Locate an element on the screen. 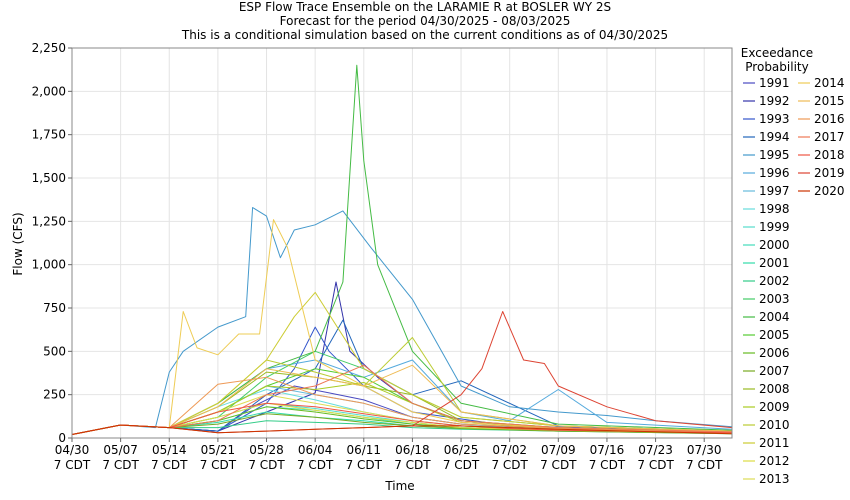 The image size is (850, 500). x-tick-label-date: 06/04 is located at coordinates (315, 450).